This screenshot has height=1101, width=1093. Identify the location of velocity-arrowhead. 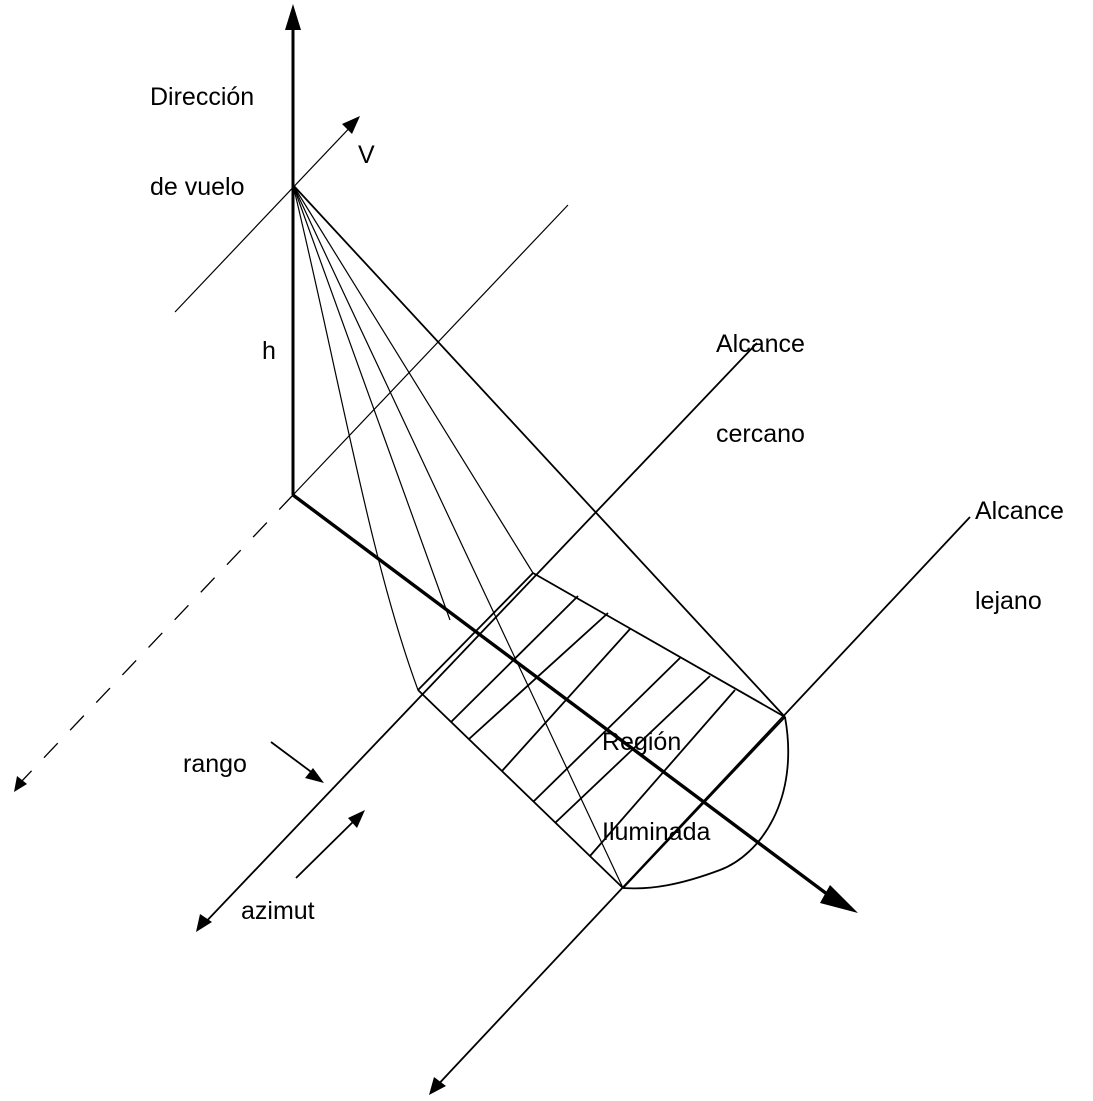
(351, 125).